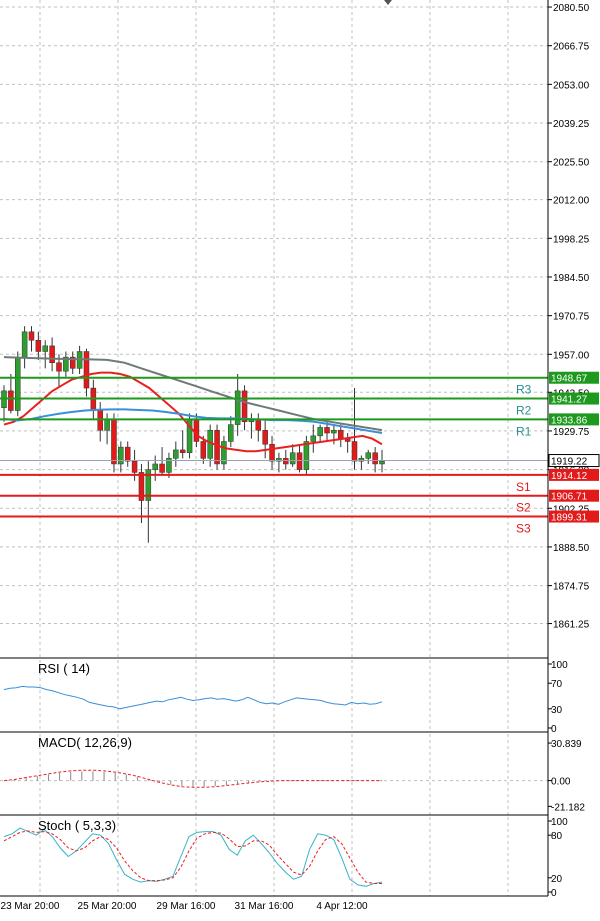  What do you see at coordinates (571, 509) in the screenshot?
I see `price-tick-label: 1902.25` at bounding box center [571, 509].